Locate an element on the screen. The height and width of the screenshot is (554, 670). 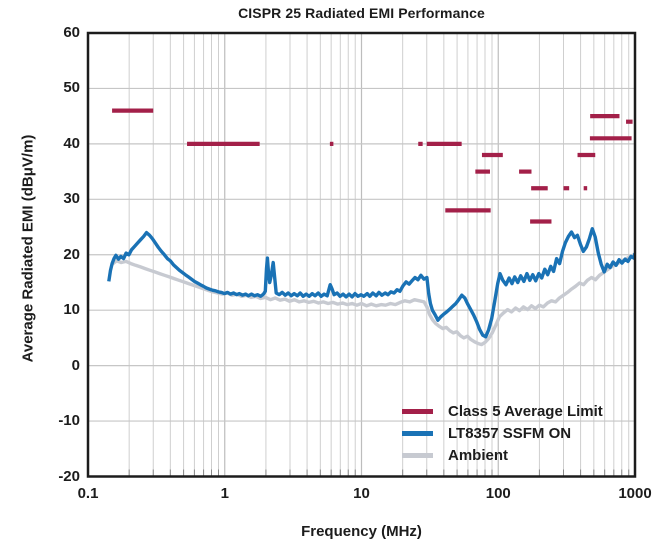
chart-title: CISPR 25 Radiated EMI Performance is located at coordinates (361, 13).